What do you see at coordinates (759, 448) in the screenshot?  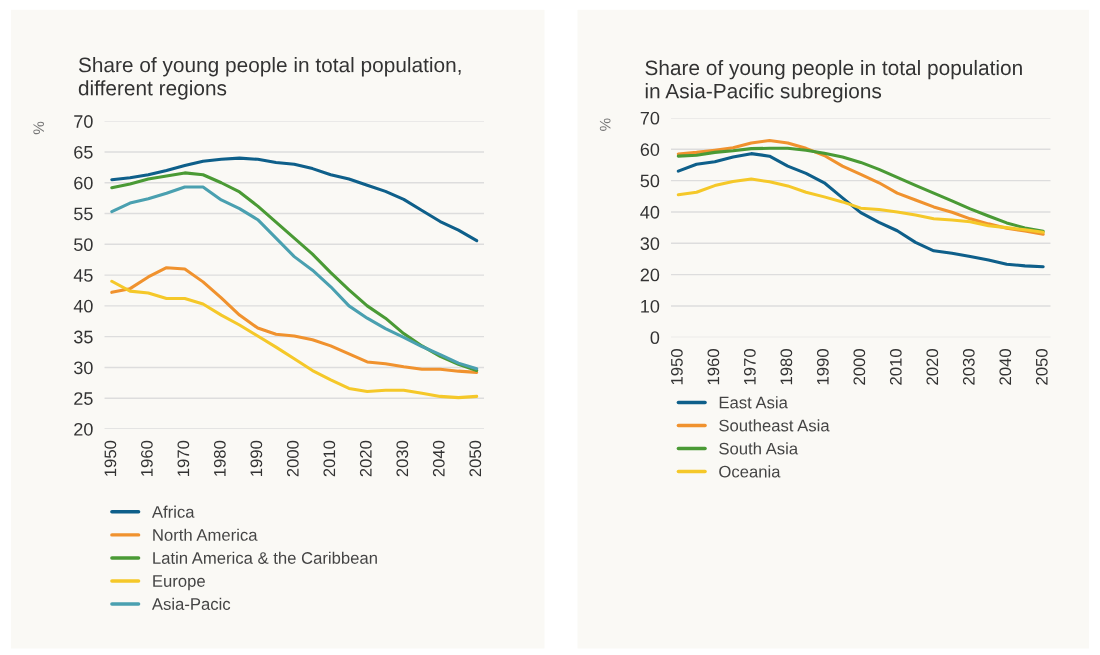 I see `legend-label: South Asia` at bounding box center [759, 448].